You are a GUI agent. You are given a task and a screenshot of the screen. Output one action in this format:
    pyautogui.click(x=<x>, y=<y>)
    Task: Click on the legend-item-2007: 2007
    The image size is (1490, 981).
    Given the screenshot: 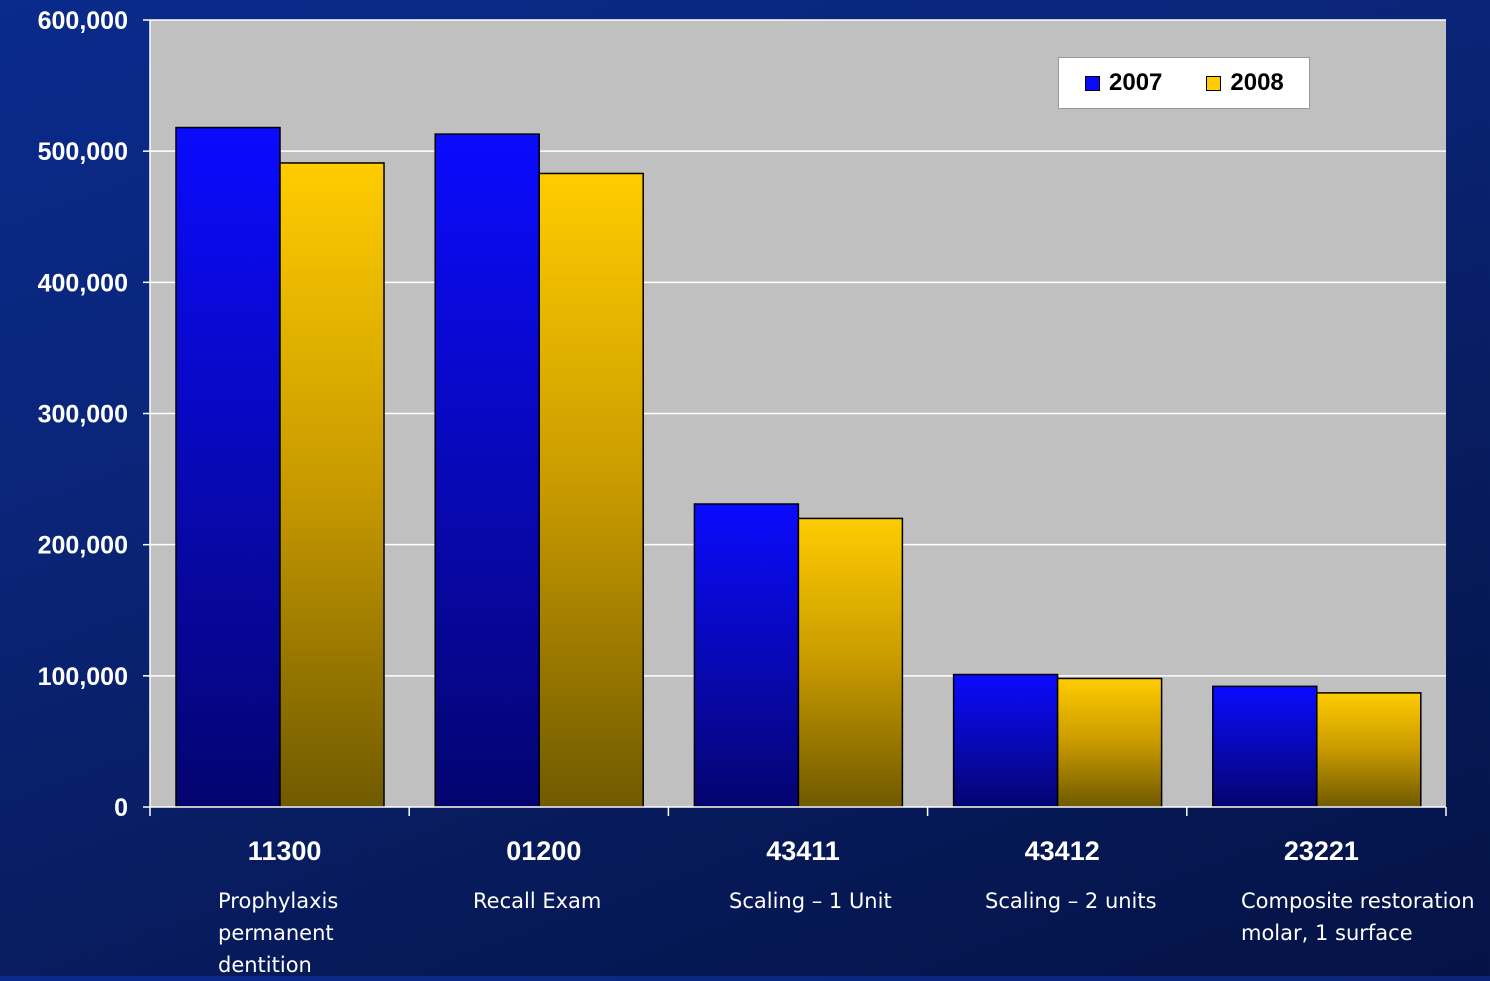 What is the action you would take?
    pyautogui.click(x=1123, y=83)
    